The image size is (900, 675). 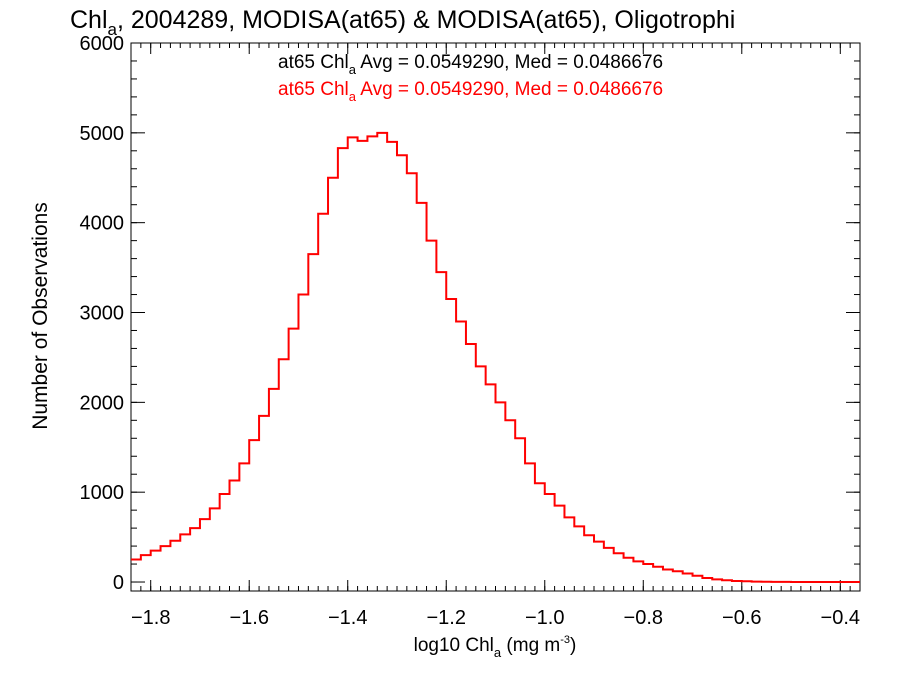 What do you see at coordinates (509, 62) in the screenshot?
I see `legend-1-rest: Avg = 0.0549290, Med = 0.0486676` at bounding box center [509, 62].